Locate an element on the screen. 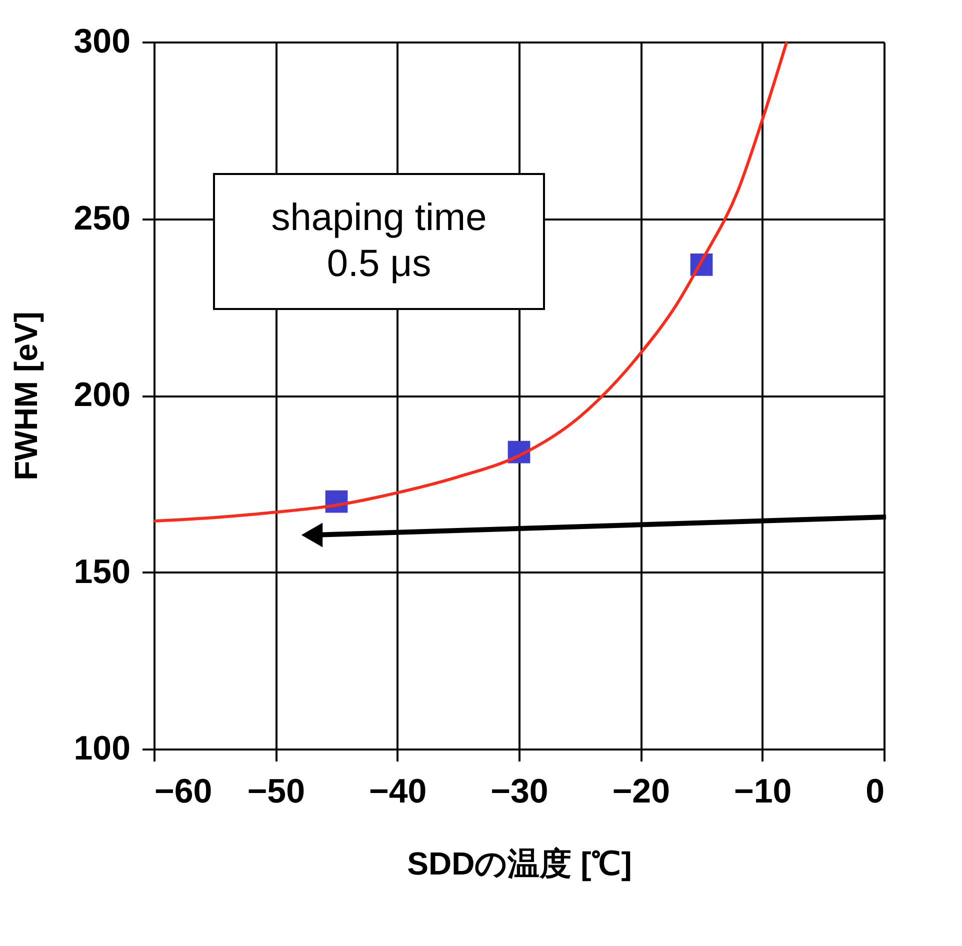 The width and height of the screenshot is (962, 946). x-tick-label: −40 is located at coordinates (397, 791).